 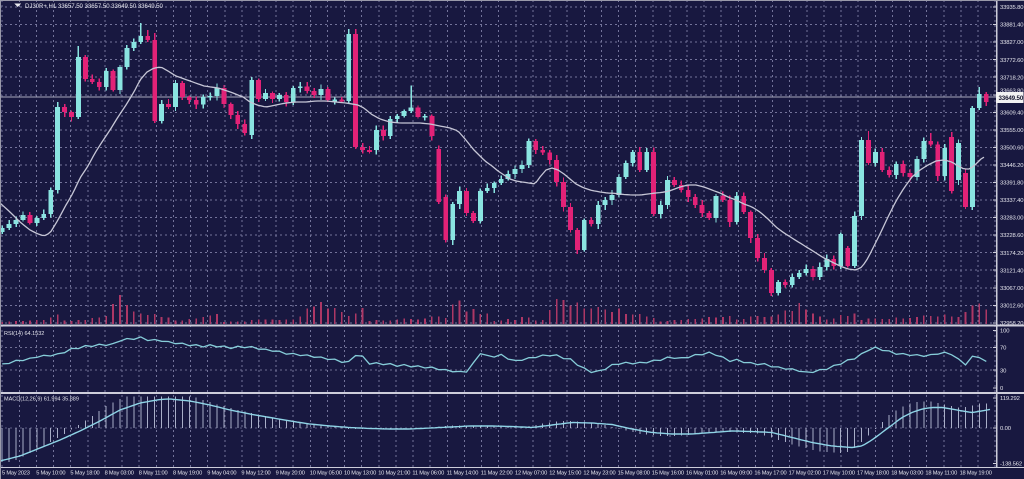 What do you see at coordinates (187, 474) in the screenshot?
I see `svg-text: 8 May 19:00` at bounding box center [187, 474].